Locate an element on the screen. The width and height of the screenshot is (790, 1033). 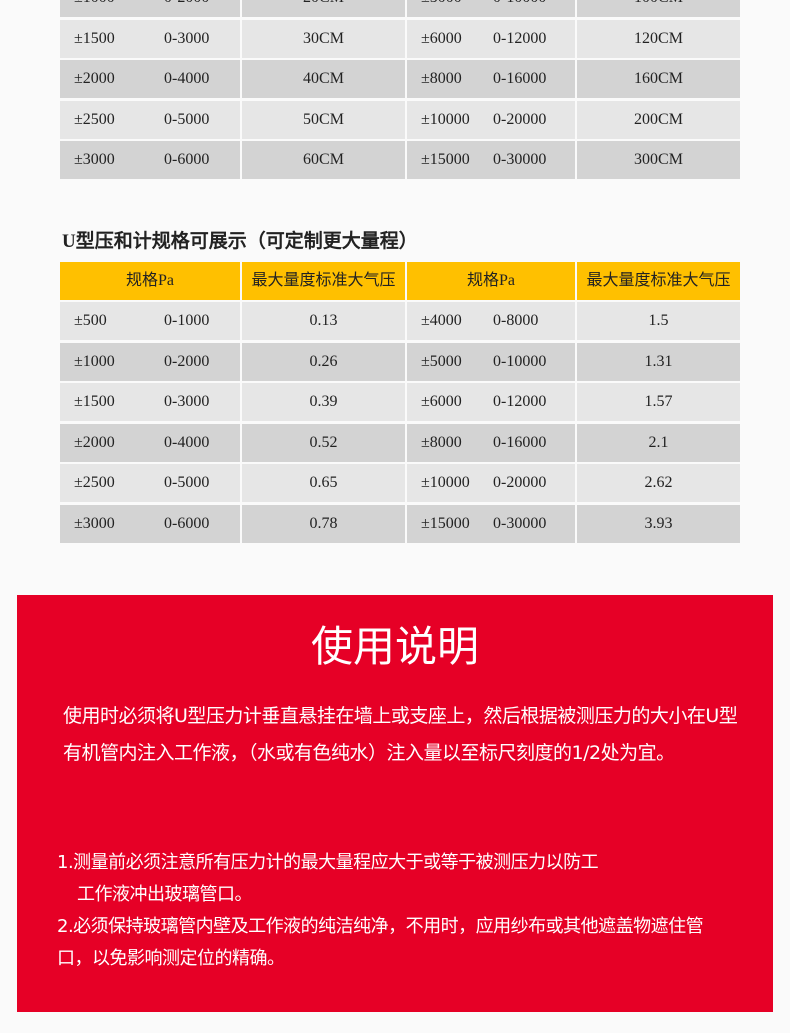
value-cell: 30CM is located at coordinates (323, 38).